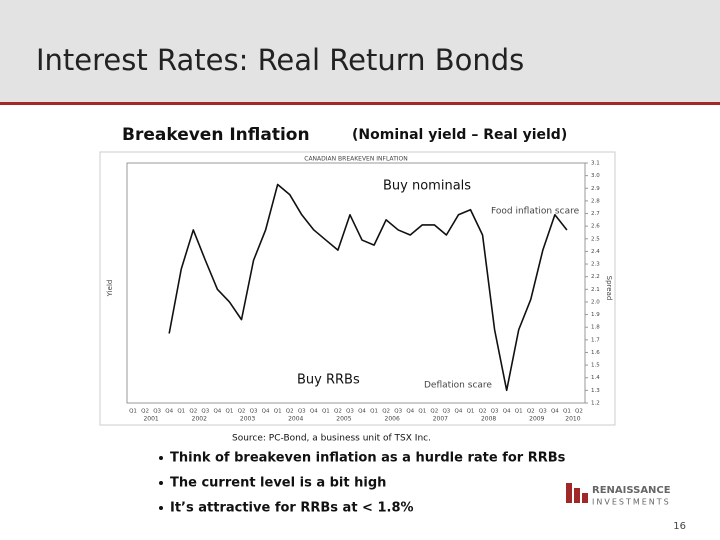 Image resolution: width=720 pixels, height=540 pixels. I want to click on y-tick-label: 2.6, so click(595, 227).